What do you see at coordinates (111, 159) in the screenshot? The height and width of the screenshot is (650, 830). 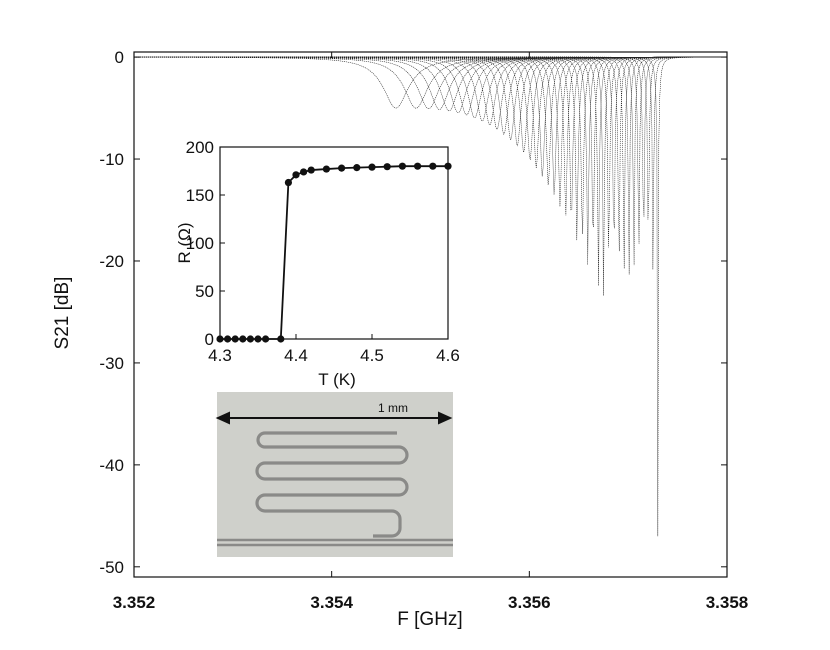 I see `main-y-tick-label: -10` at bounding box center [111, 159].